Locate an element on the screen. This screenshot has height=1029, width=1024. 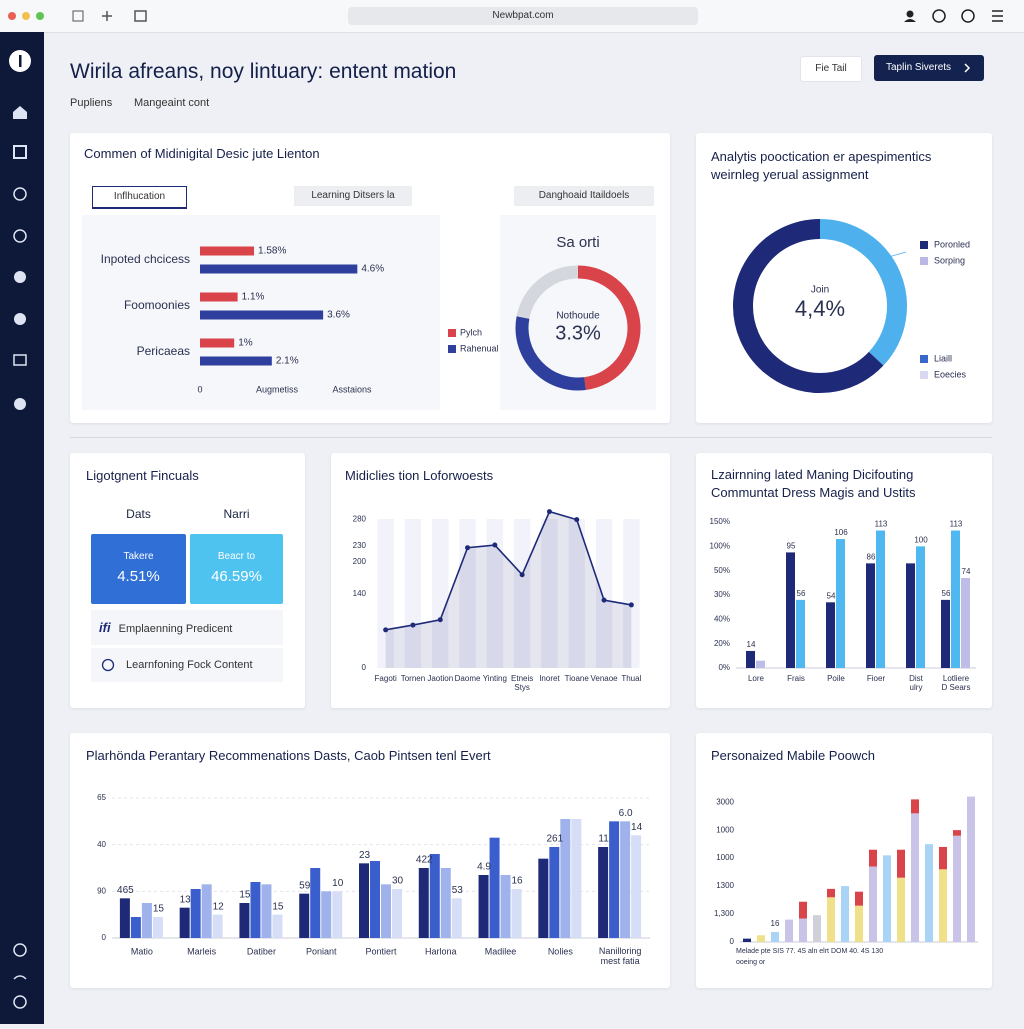
note-label: 15 is located at coordinates (245, 895).